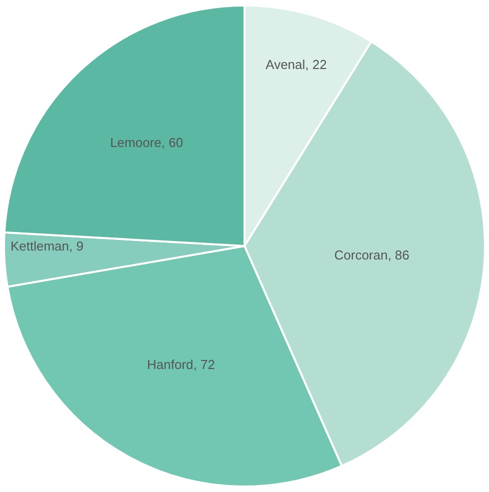 This screenshot has width=489, height=492. Describe the element at coordinates (47, 246) in the screenshot. I see `slice-label: Kettleman, 9` at that location.